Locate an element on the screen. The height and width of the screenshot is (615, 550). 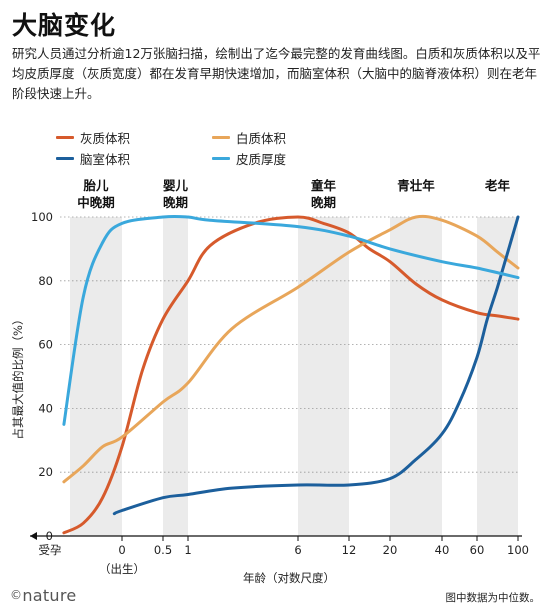
y-axis-label: 占其最大值的比例（%） is located at coordinates (18, 377).